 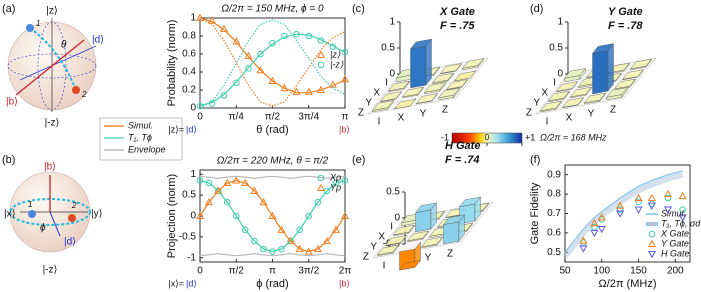 I want to click on y-tick-label: 0.6, so click(x=189, y=54).